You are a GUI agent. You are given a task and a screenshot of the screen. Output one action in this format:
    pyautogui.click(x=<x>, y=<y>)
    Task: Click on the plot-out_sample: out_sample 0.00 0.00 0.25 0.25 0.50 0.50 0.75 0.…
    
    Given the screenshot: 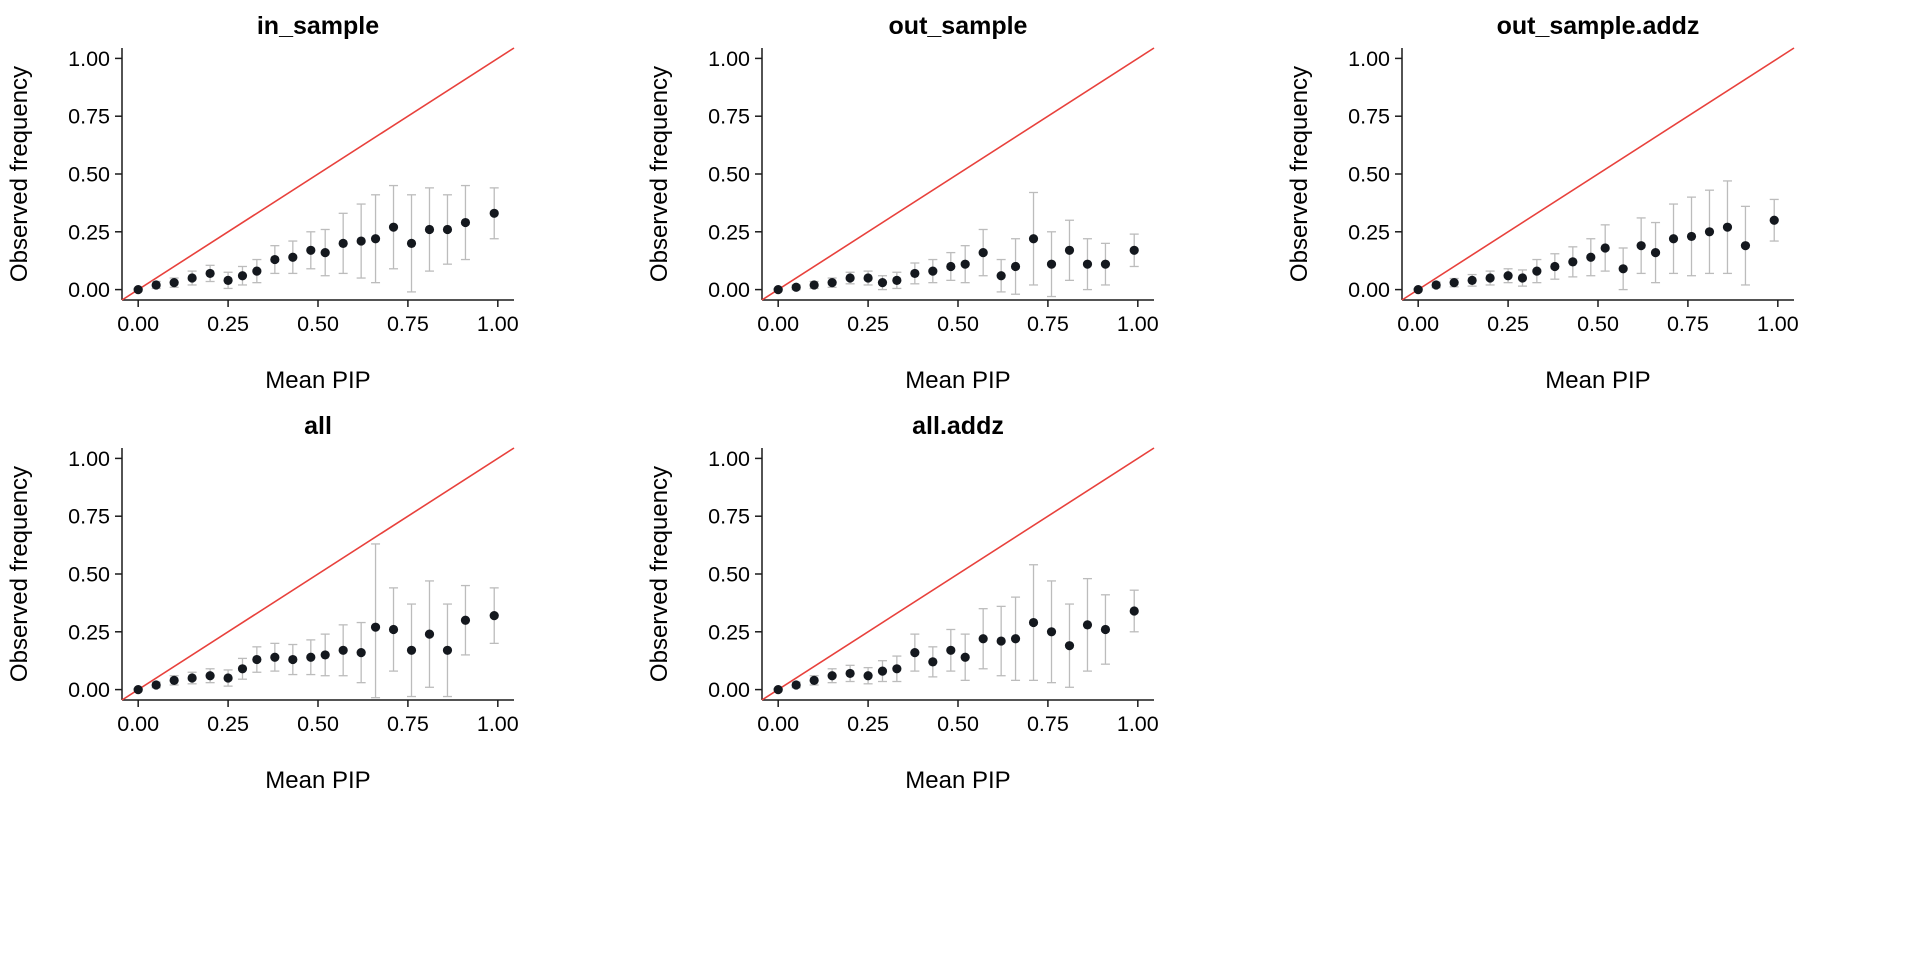 What is the action you would take?
    pyautogui.click(x=902, y=203)
    